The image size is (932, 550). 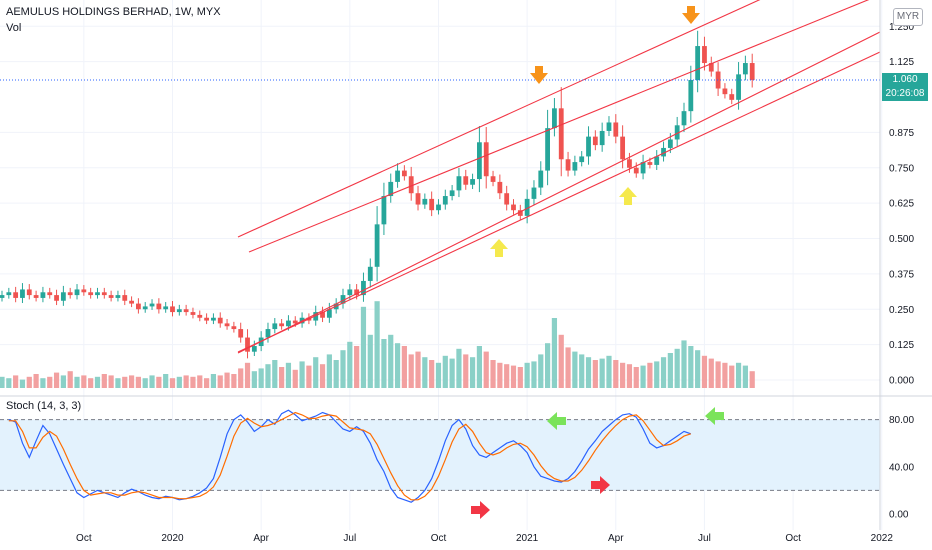 What do you see at coordinates (901, 62) in the screenshot?
I see `price-tick-8: 1.125` at bounding box center [901, 62].